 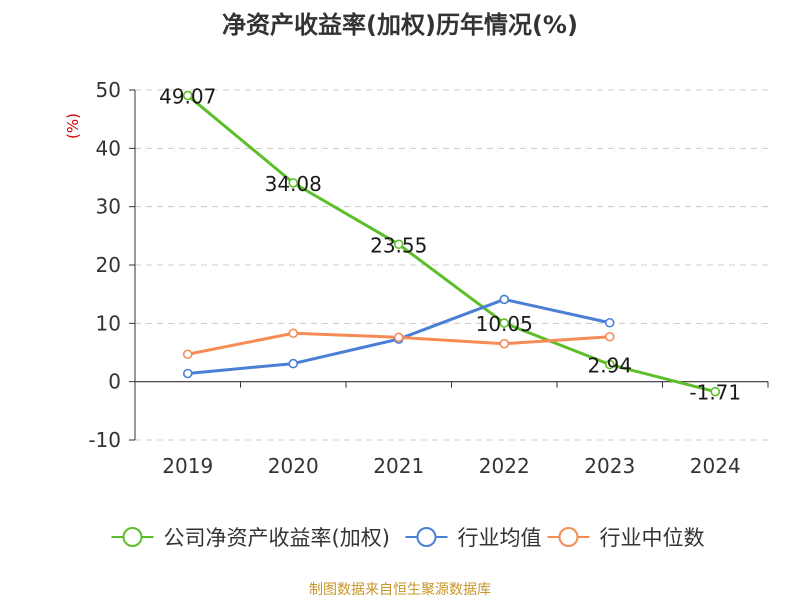 What do you see at coordinates (293, 466) in the screenshot?
I see `x-tick-label: 2020` at bounding box center [293, 466].